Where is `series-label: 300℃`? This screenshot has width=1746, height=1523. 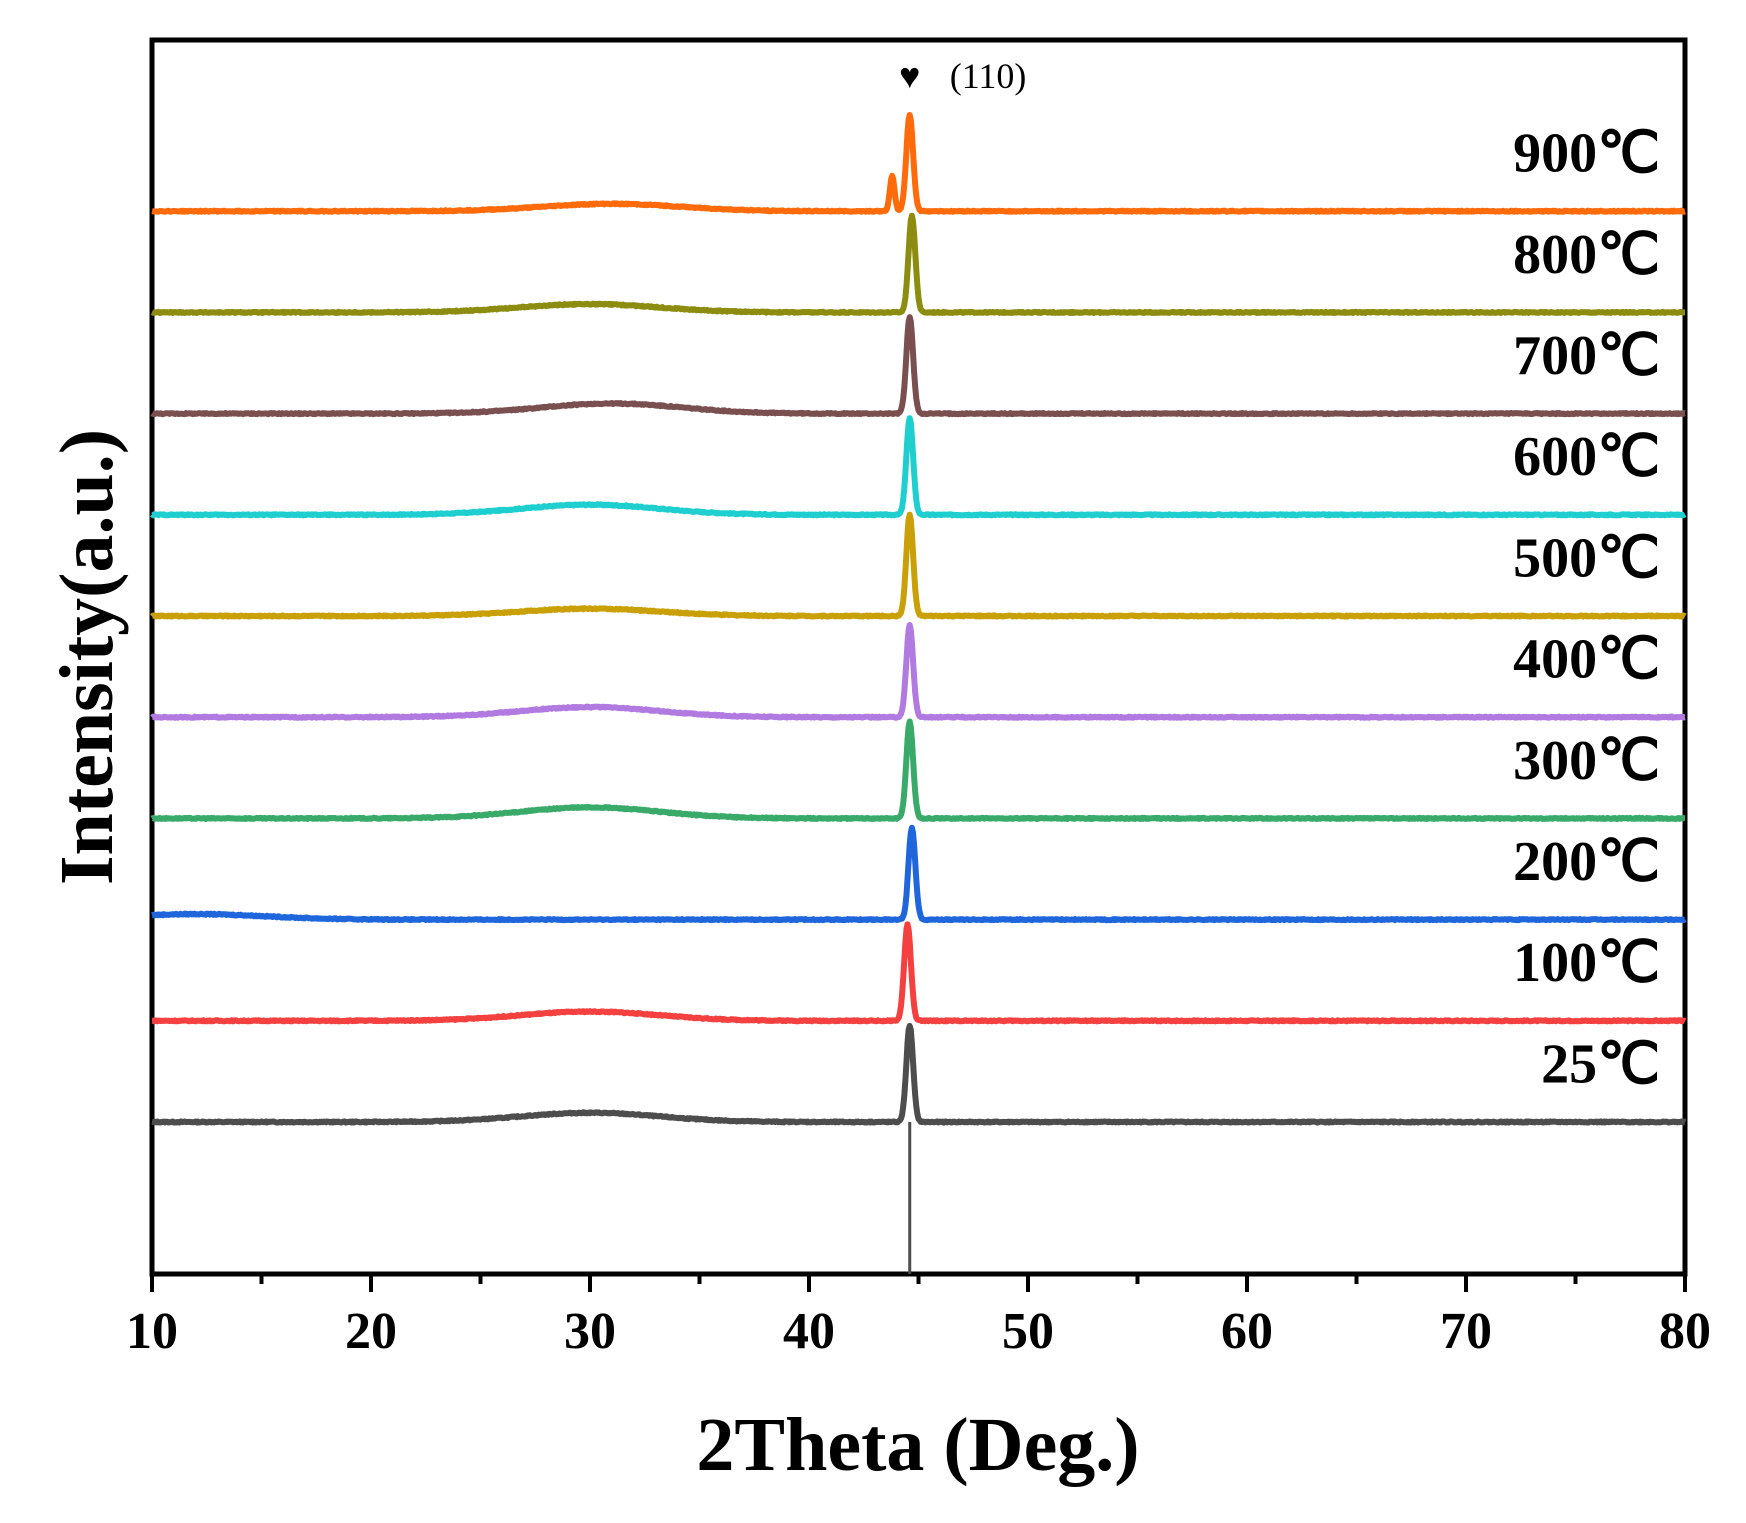 series-label: 300℃ is located at coordinates (1586, 761).